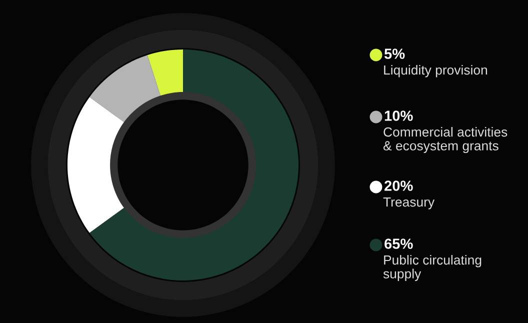  Describe the element at coordinates (398, 185) in the screenshot. I see `data-label: 20%` at that location.